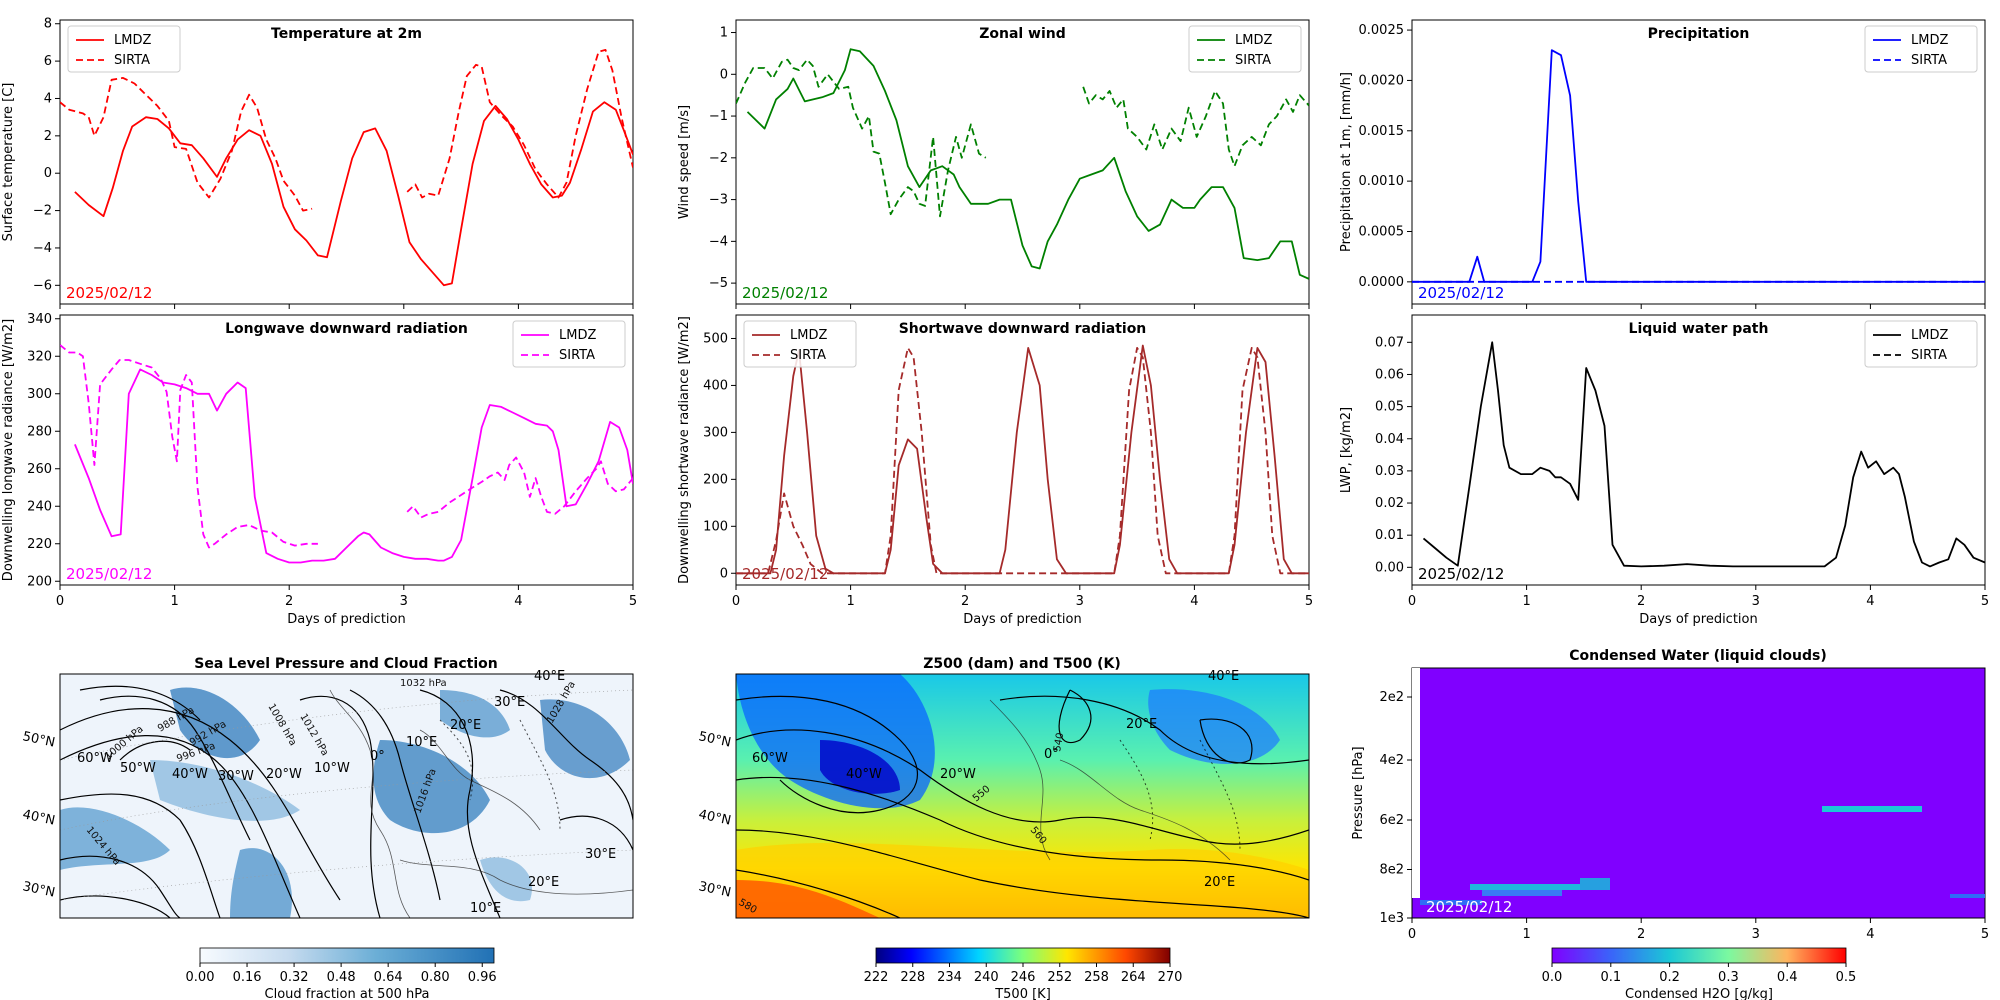 This screenshot has height=1000, width=2000. I want to click on map2-label: 40°E, so click(1223, 676).